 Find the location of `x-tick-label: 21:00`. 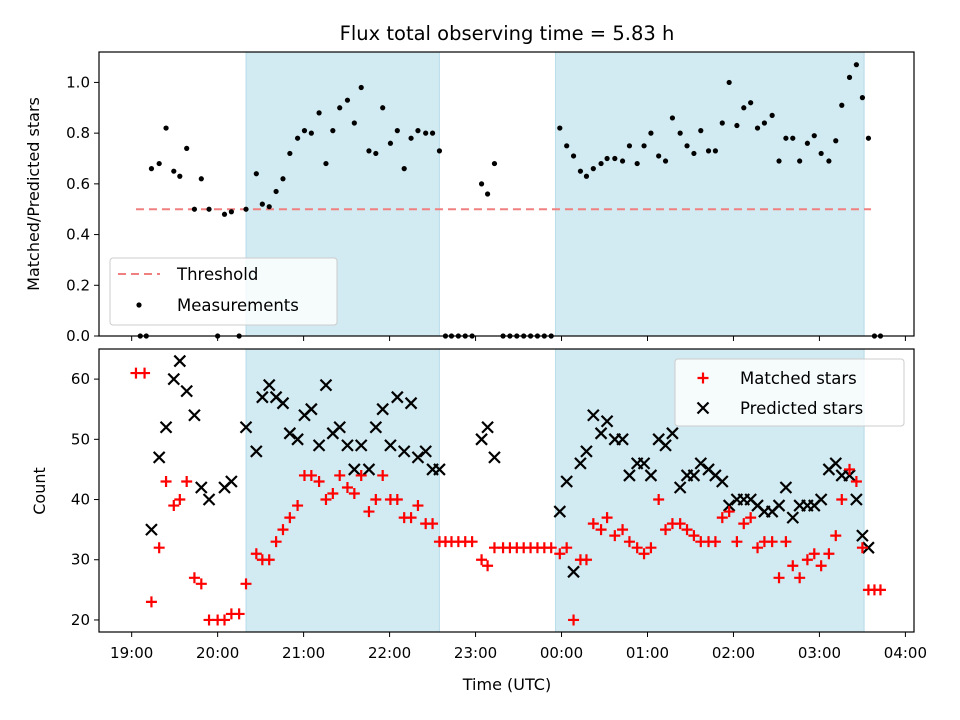

x-tick-label: 21:00 is located at coordinates (303, 653).